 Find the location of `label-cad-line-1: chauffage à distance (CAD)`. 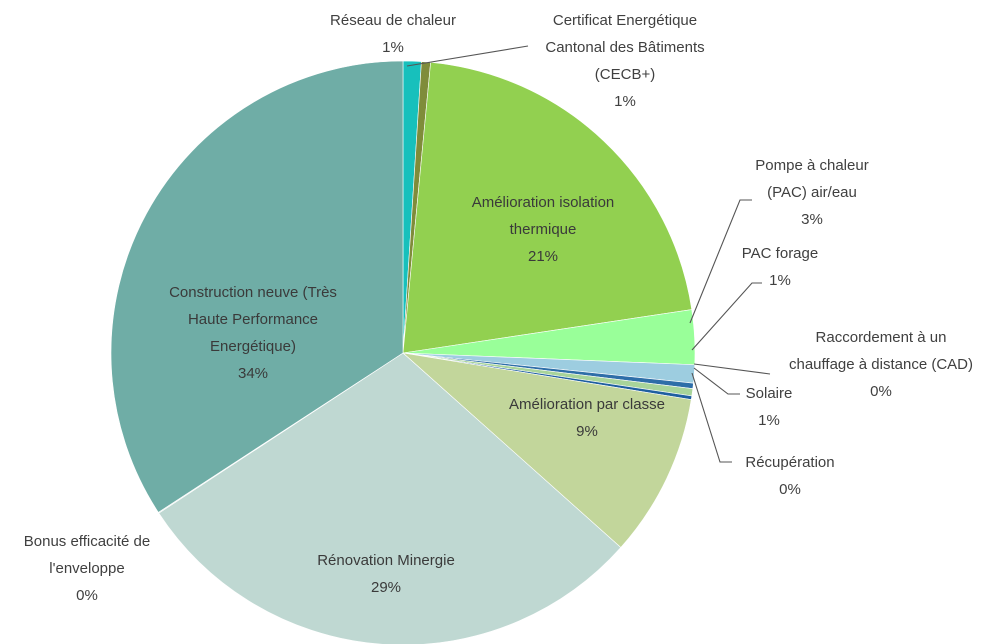

label-cad-line-1: chauffage à distance (CAD) is located at coordinates (881, 364).